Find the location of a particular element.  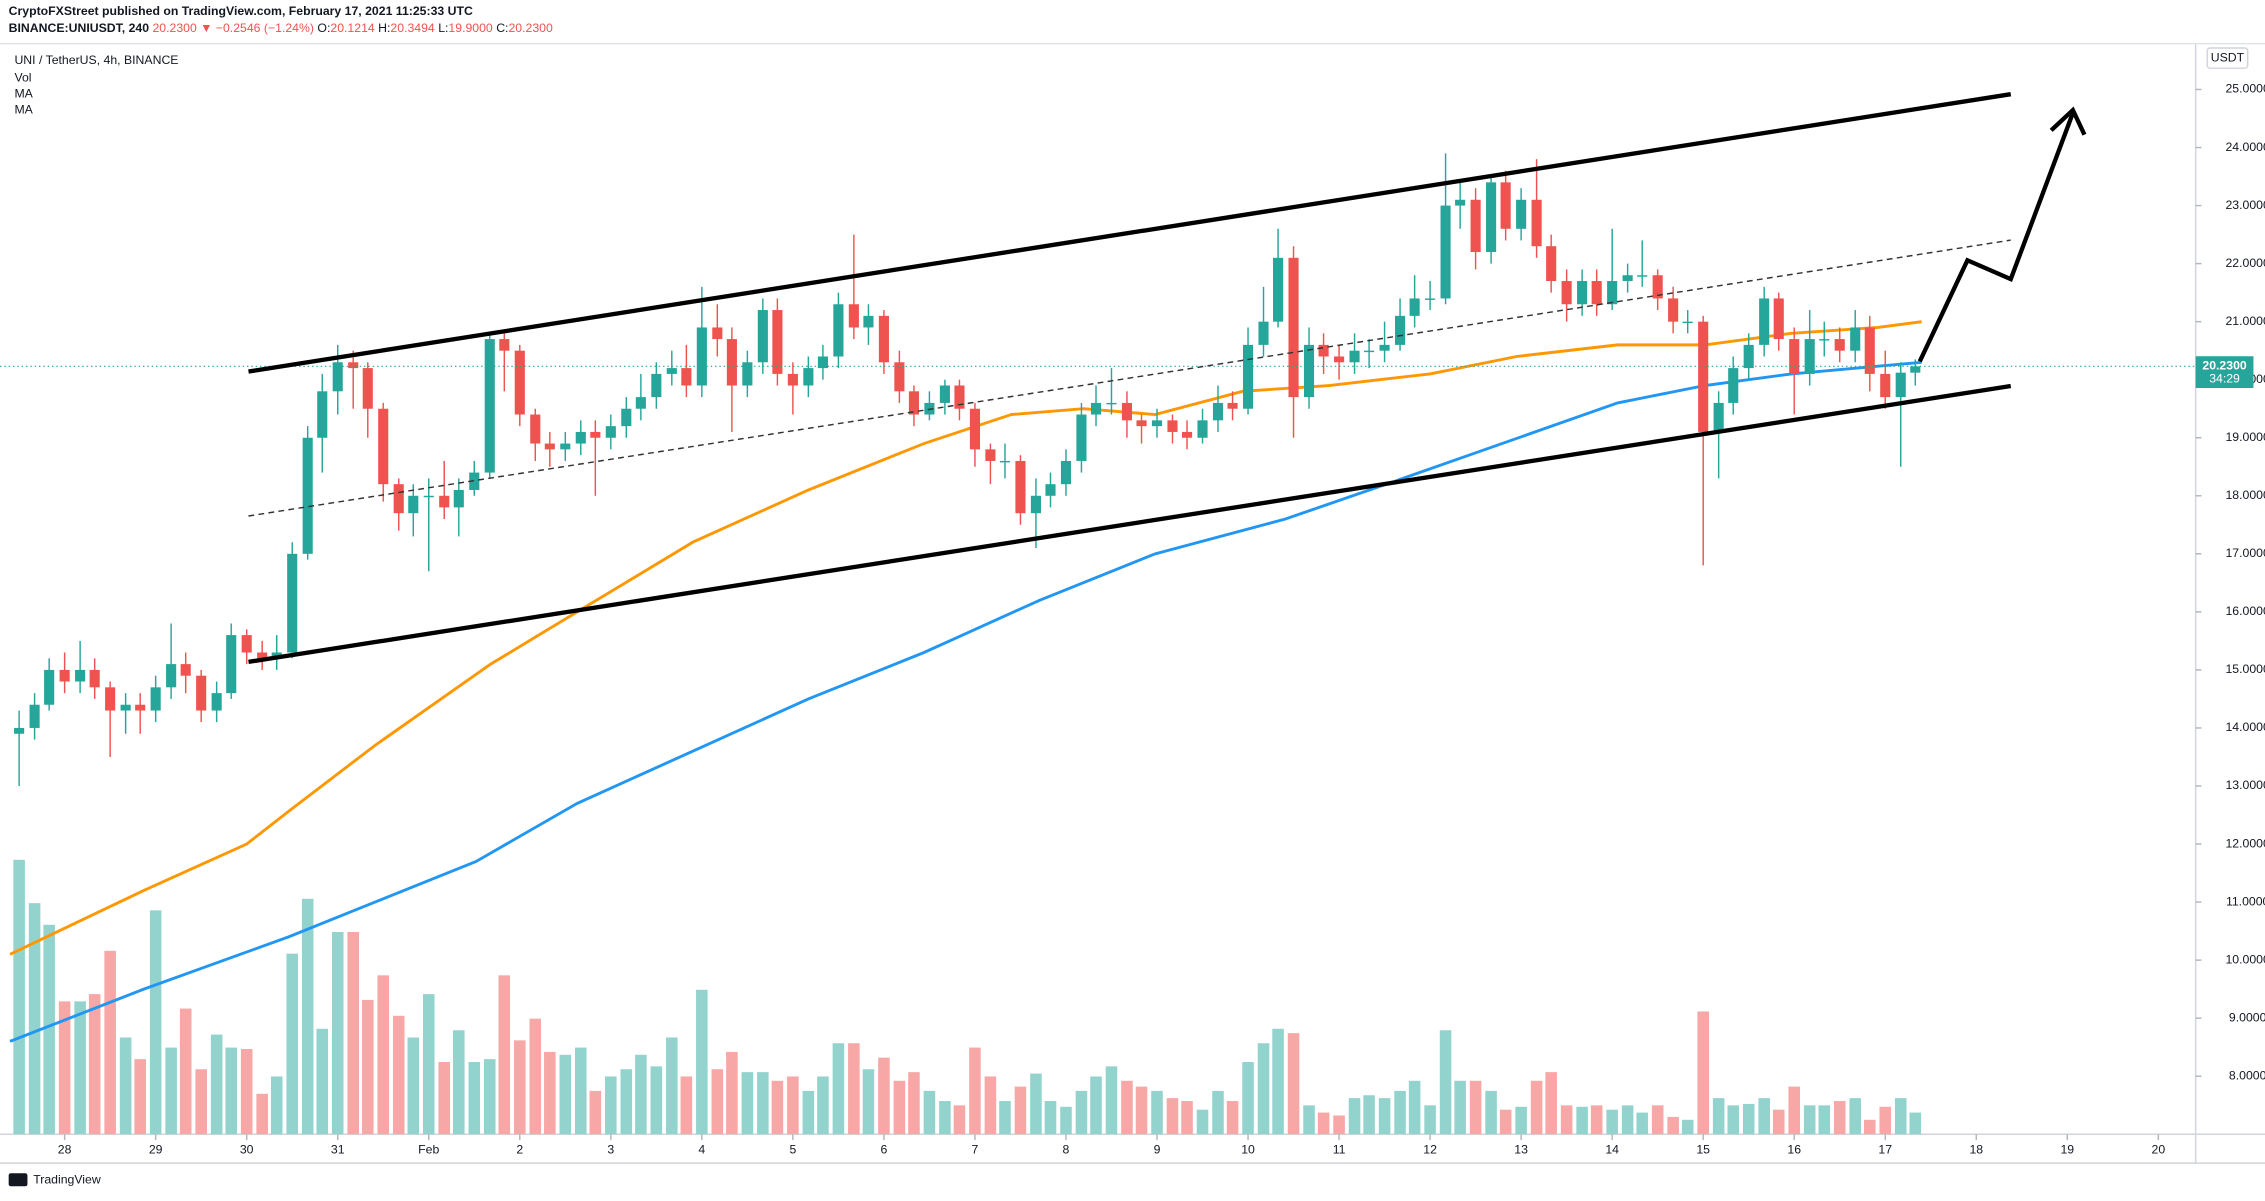

y-tick-label: 21.0000 is located at coordinates (2245, 321).